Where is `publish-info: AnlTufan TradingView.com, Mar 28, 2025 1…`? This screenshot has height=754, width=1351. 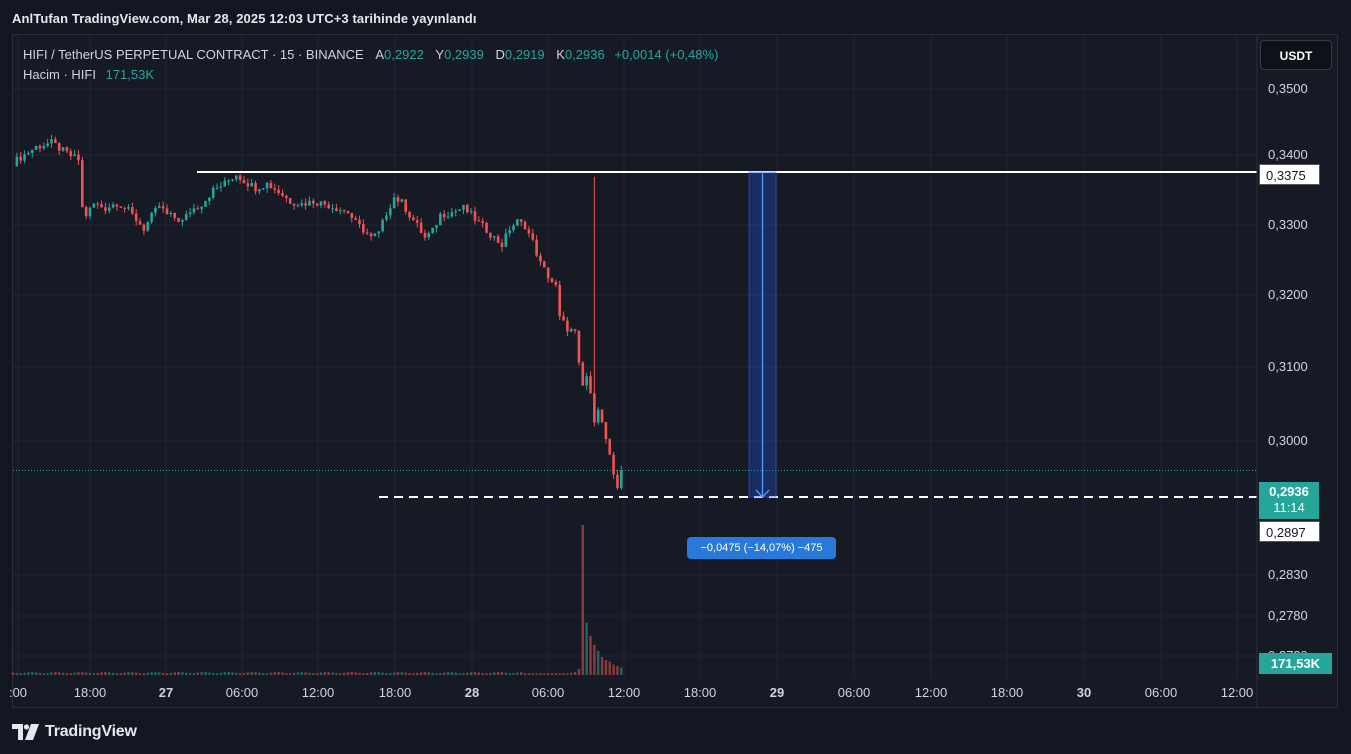 publish-info: AnlTufan TradingView.com, Mar 28, 2025 1… is located at coordinates (244, 18).